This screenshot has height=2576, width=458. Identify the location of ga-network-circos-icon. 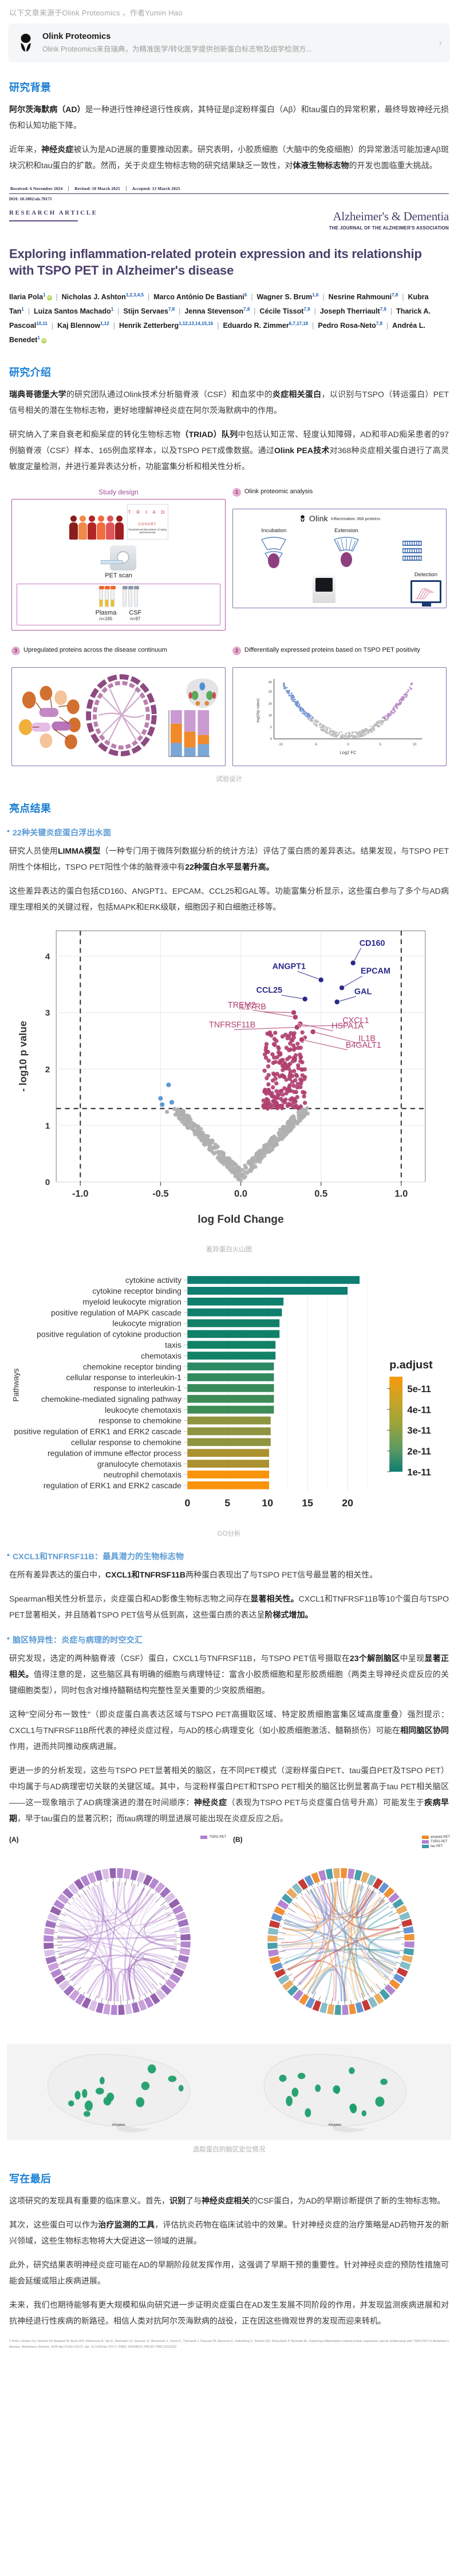
(118, 716).